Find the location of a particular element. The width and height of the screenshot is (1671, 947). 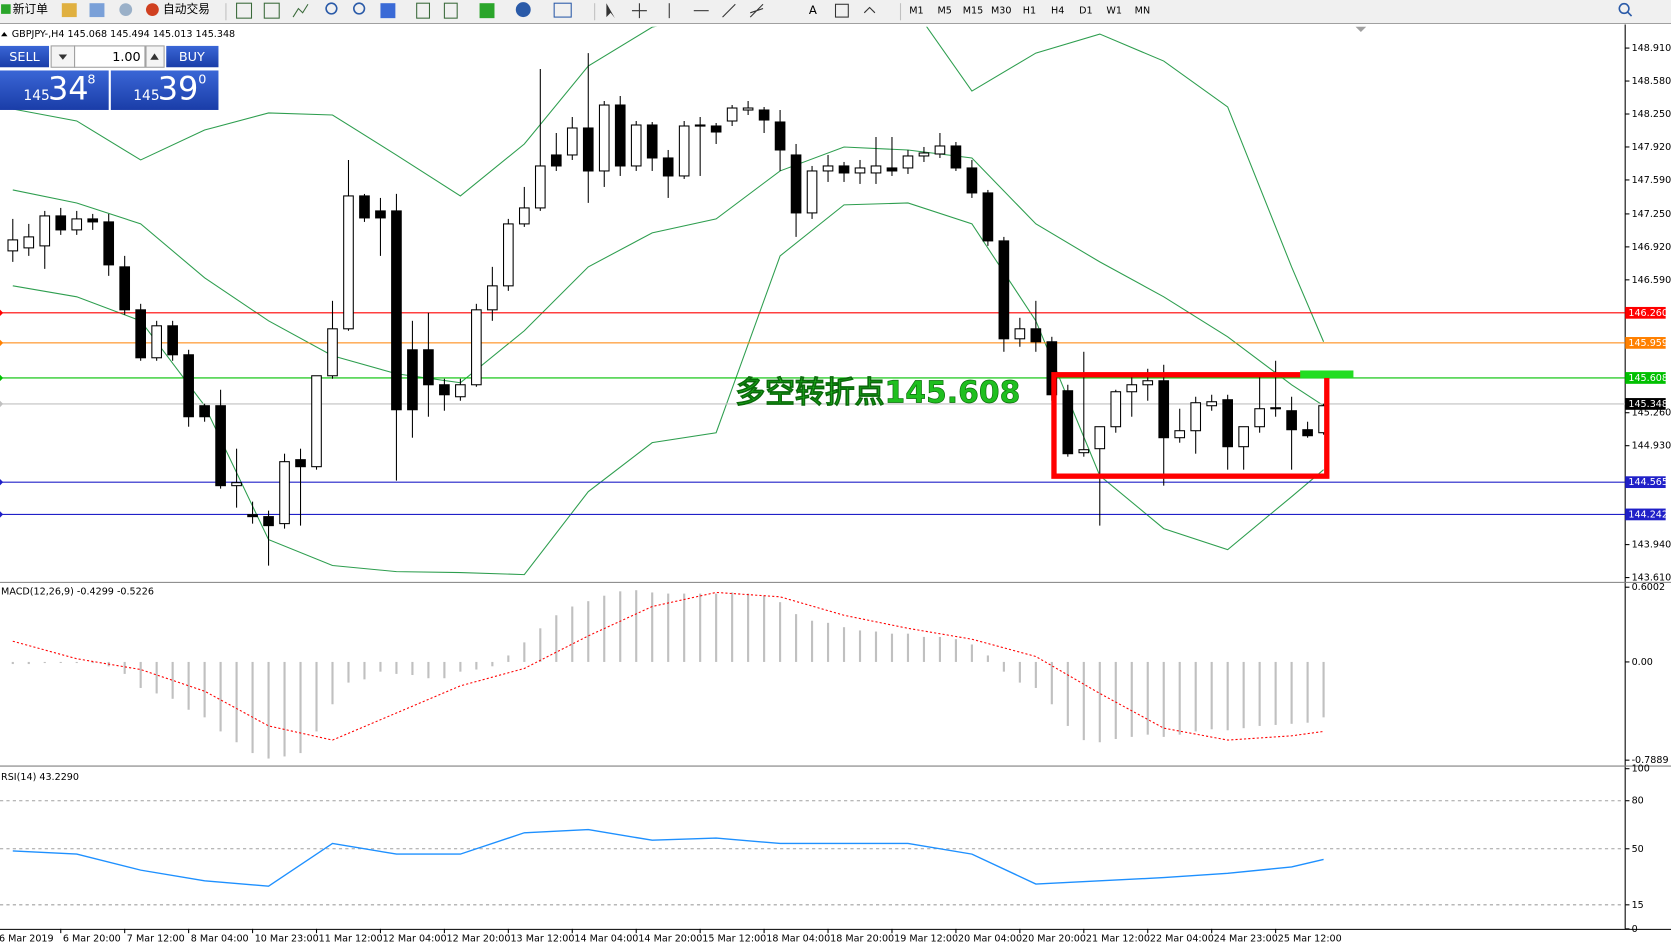

timeframe-button: MN is located at coordinates (1142, 11).